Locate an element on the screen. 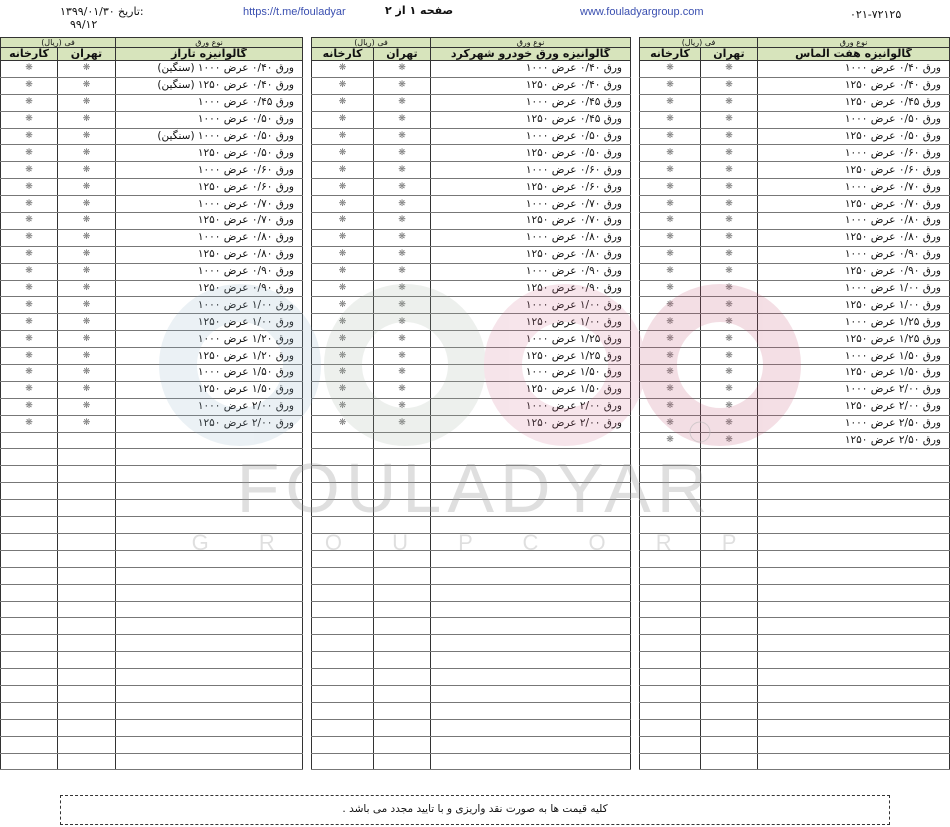 This screenshot has height=827, width=950. item-name: ورق ۱/۰۰ عرض ۱۲۵۰ is located at coordinates (853, 305).